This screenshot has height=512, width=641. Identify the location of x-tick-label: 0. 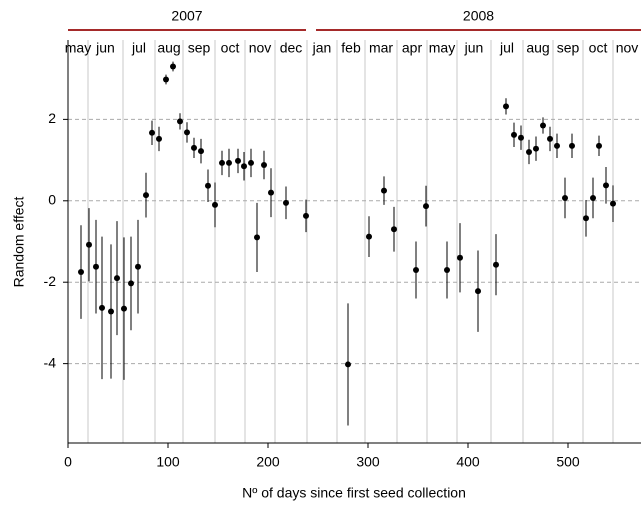
(68, 462).